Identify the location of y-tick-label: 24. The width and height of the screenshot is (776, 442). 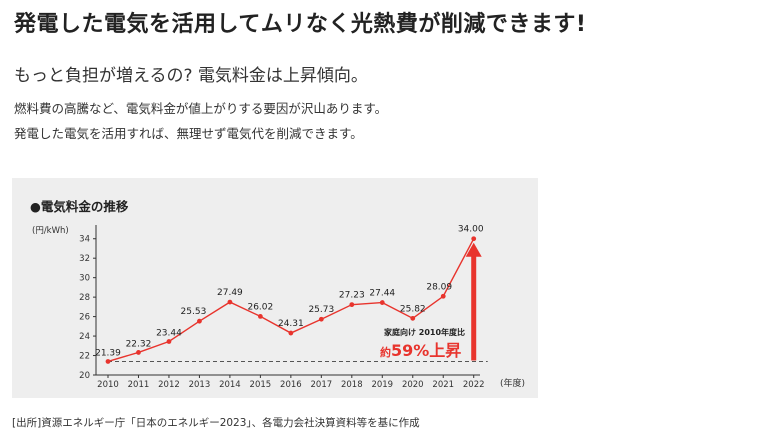
(84, 337).